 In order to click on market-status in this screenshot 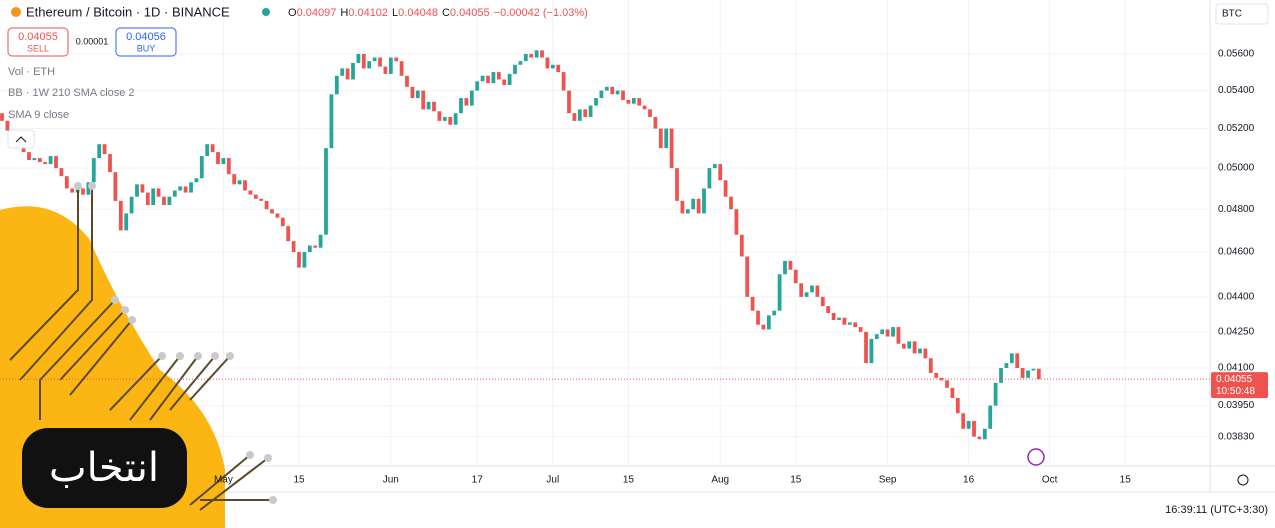, I will do `click(266, 12)`.